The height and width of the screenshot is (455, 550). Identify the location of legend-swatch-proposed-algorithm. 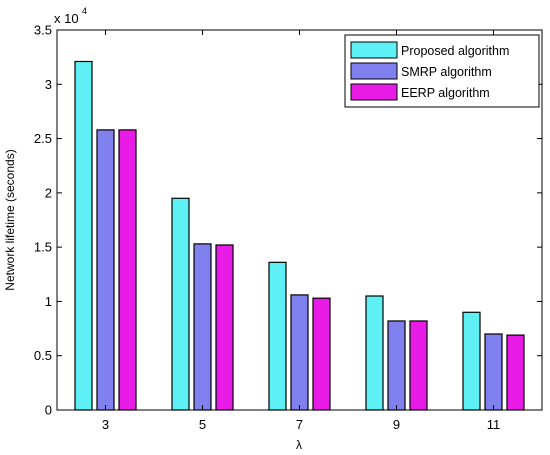
(374, 50).